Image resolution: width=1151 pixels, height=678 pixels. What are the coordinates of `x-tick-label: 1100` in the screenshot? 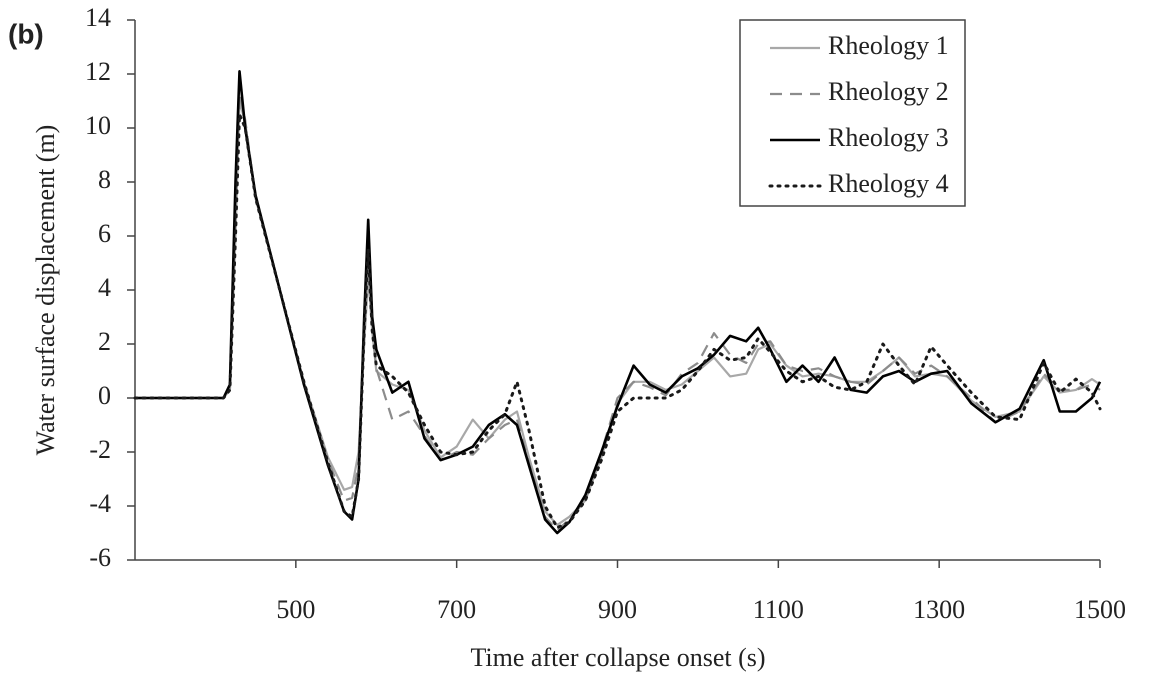 It's located at (778, 609).